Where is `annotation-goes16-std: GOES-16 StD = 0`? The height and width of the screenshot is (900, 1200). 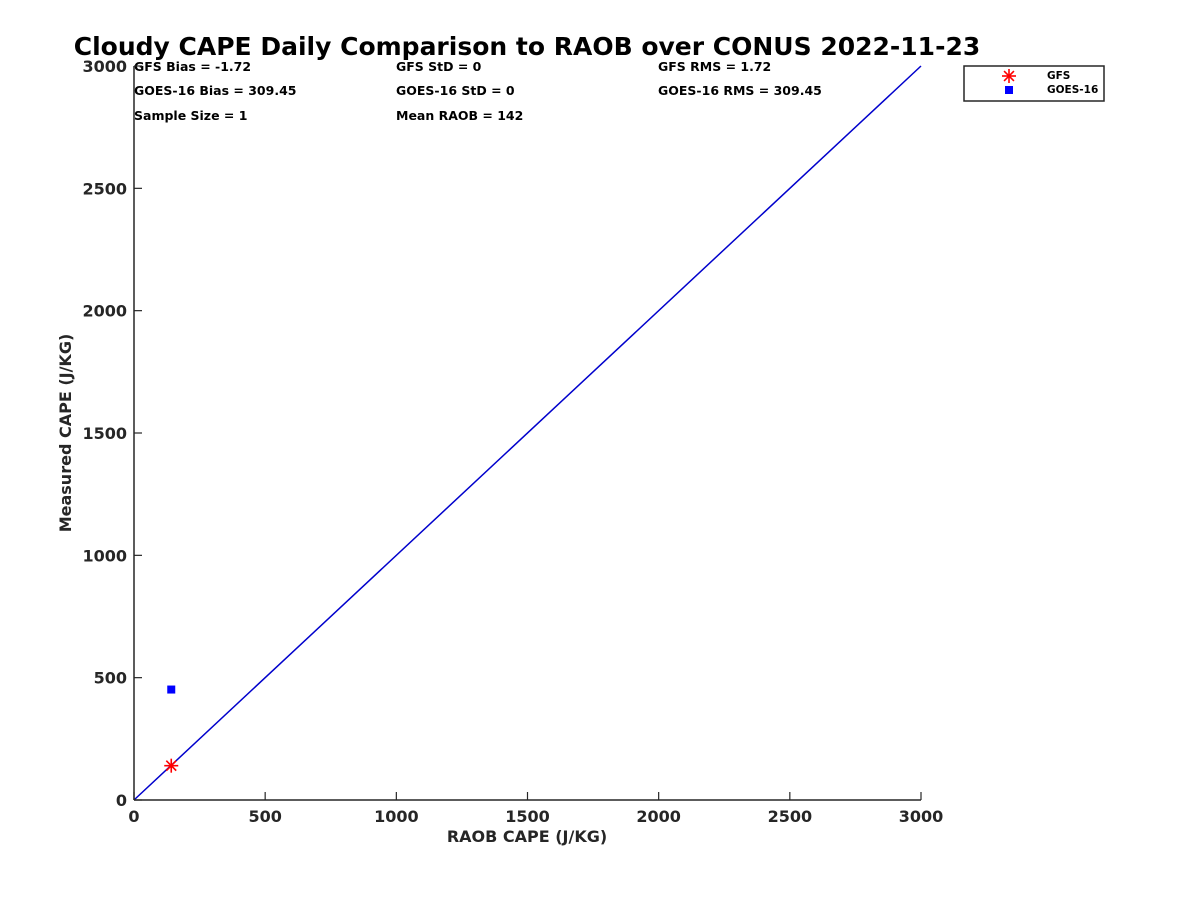
annotation-goes16-std: GOES-16 StD = 0 is located at coordinates (455, 90).